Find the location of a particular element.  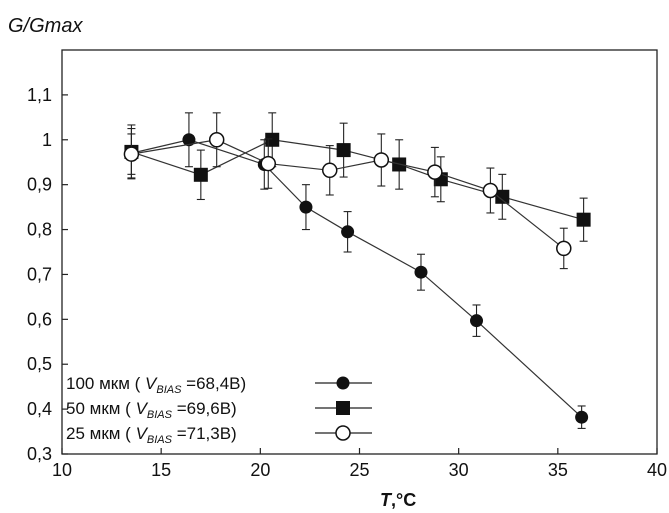

x-tick-label: 30 is located at coordinates (459, 470).